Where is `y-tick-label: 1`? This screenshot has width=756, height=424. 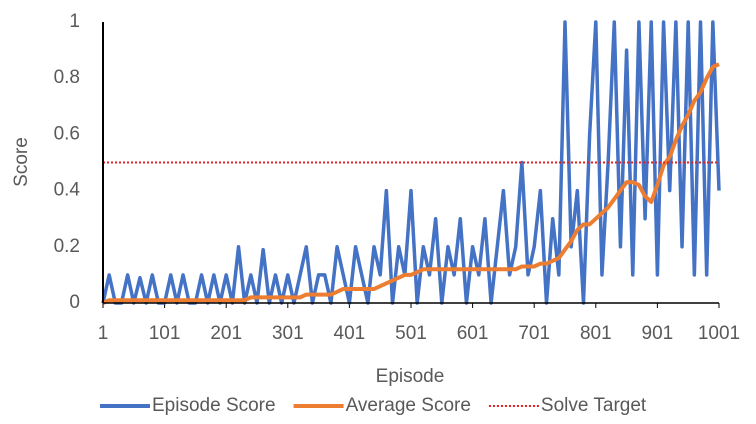
y-tick-label: 1 is located at coordinates (74, 21).